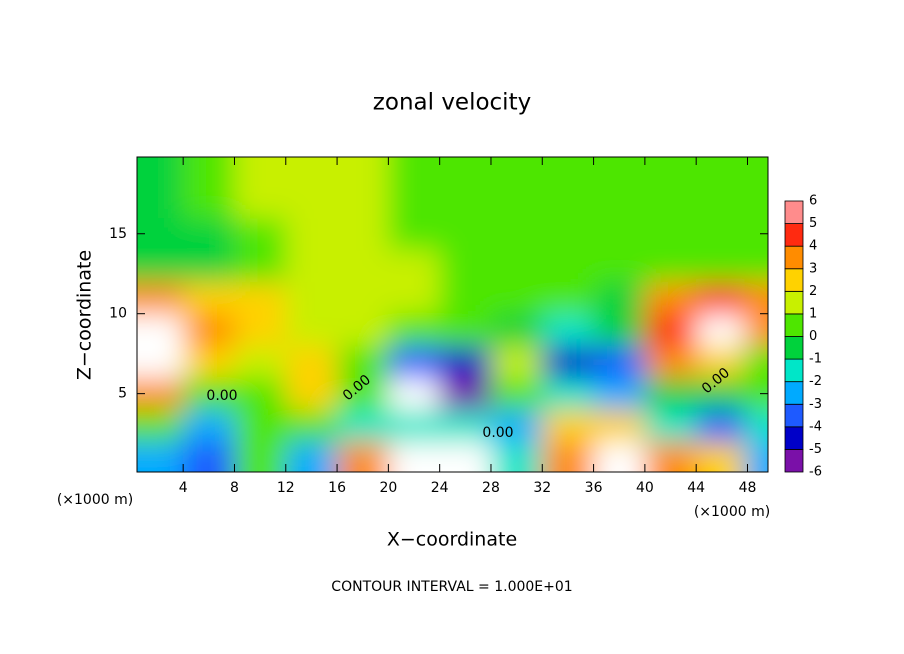  Describe the element at coordinates (491, 488) in the screenshot. I see `x-tick-label: 28` at that location.